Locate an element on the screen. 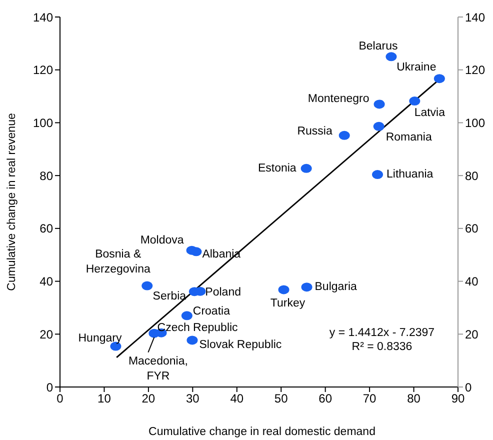 The width and height of the screenshot is (493, 440). annotation: Croatia is located at coordinates (211, 312).